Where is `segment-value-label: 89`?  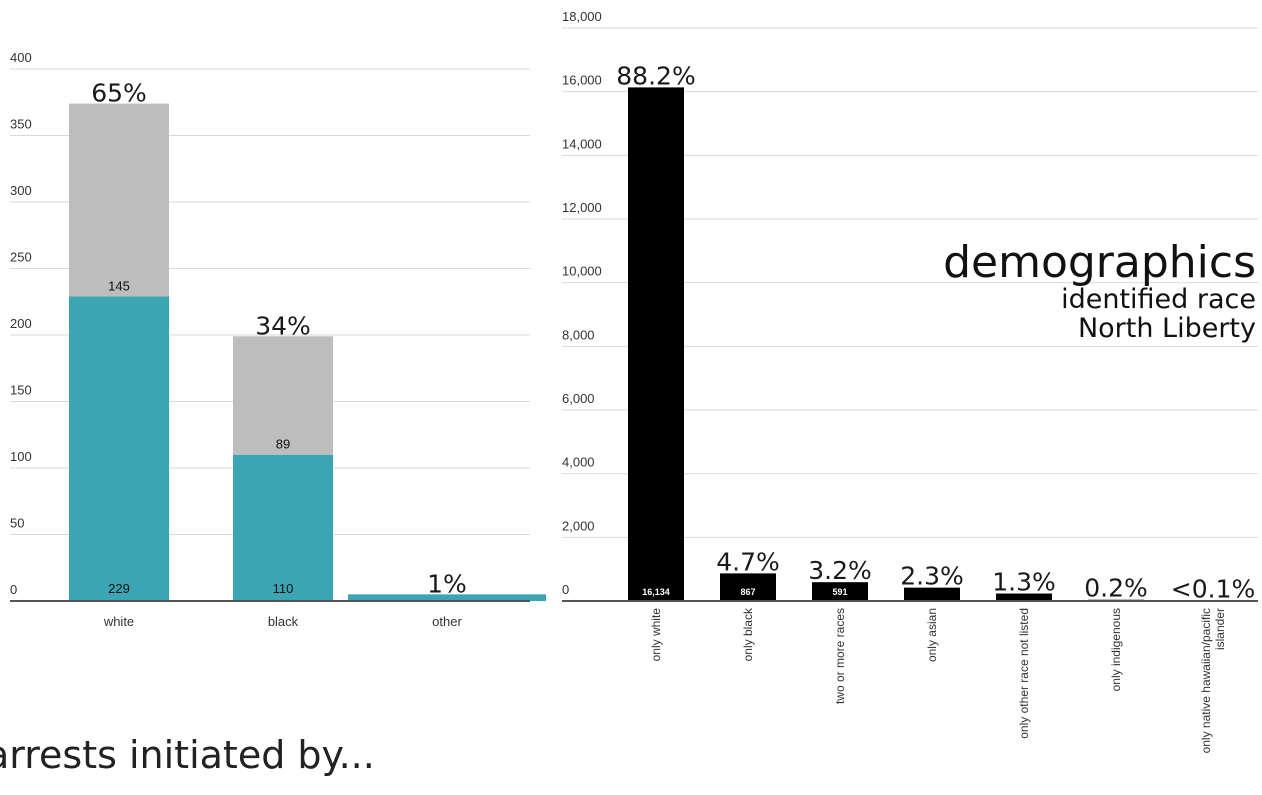
segment-value-label: 89 is located at coordinates (283, 444).